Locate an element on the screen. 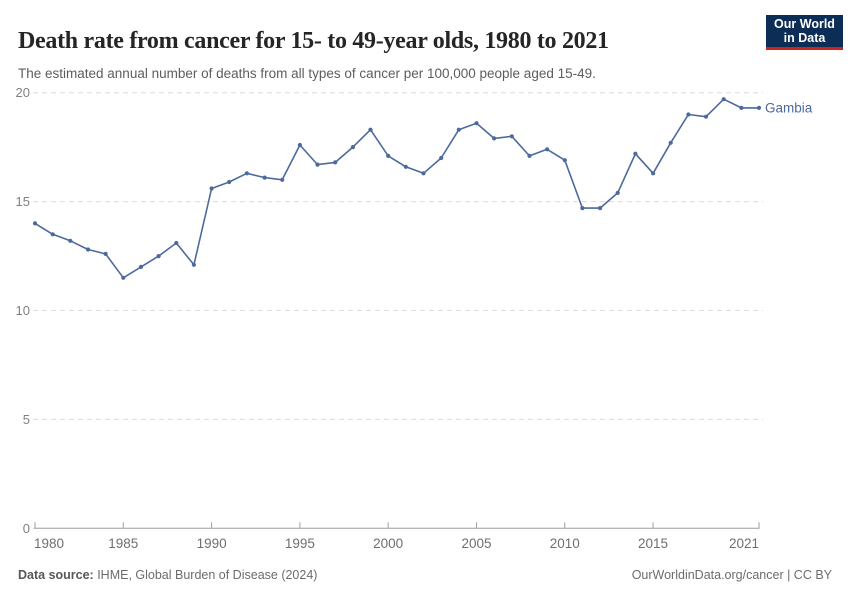 The image size is (850, 600). svg-text: 1995 is located at coordinates (300, 543).